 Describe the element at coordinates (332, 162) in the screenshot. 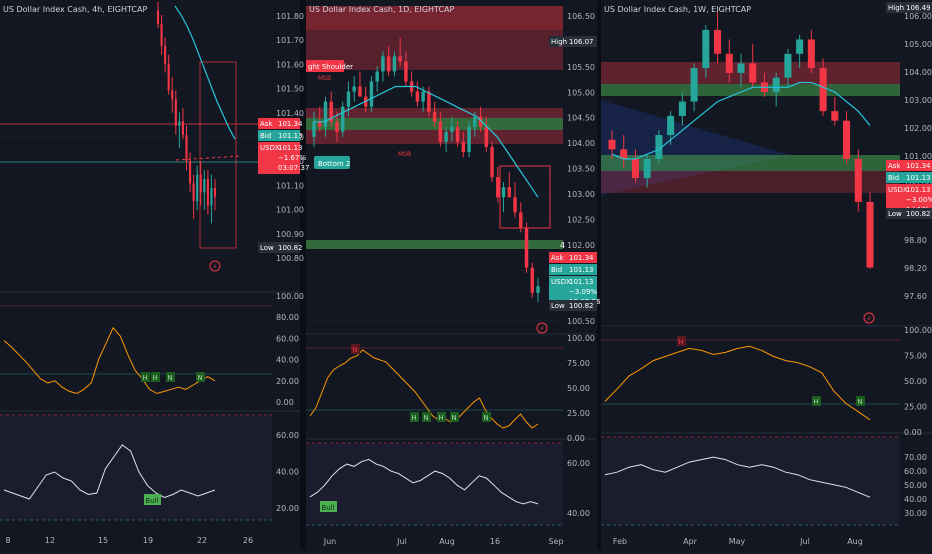

I see `annotation-tag` at that location.